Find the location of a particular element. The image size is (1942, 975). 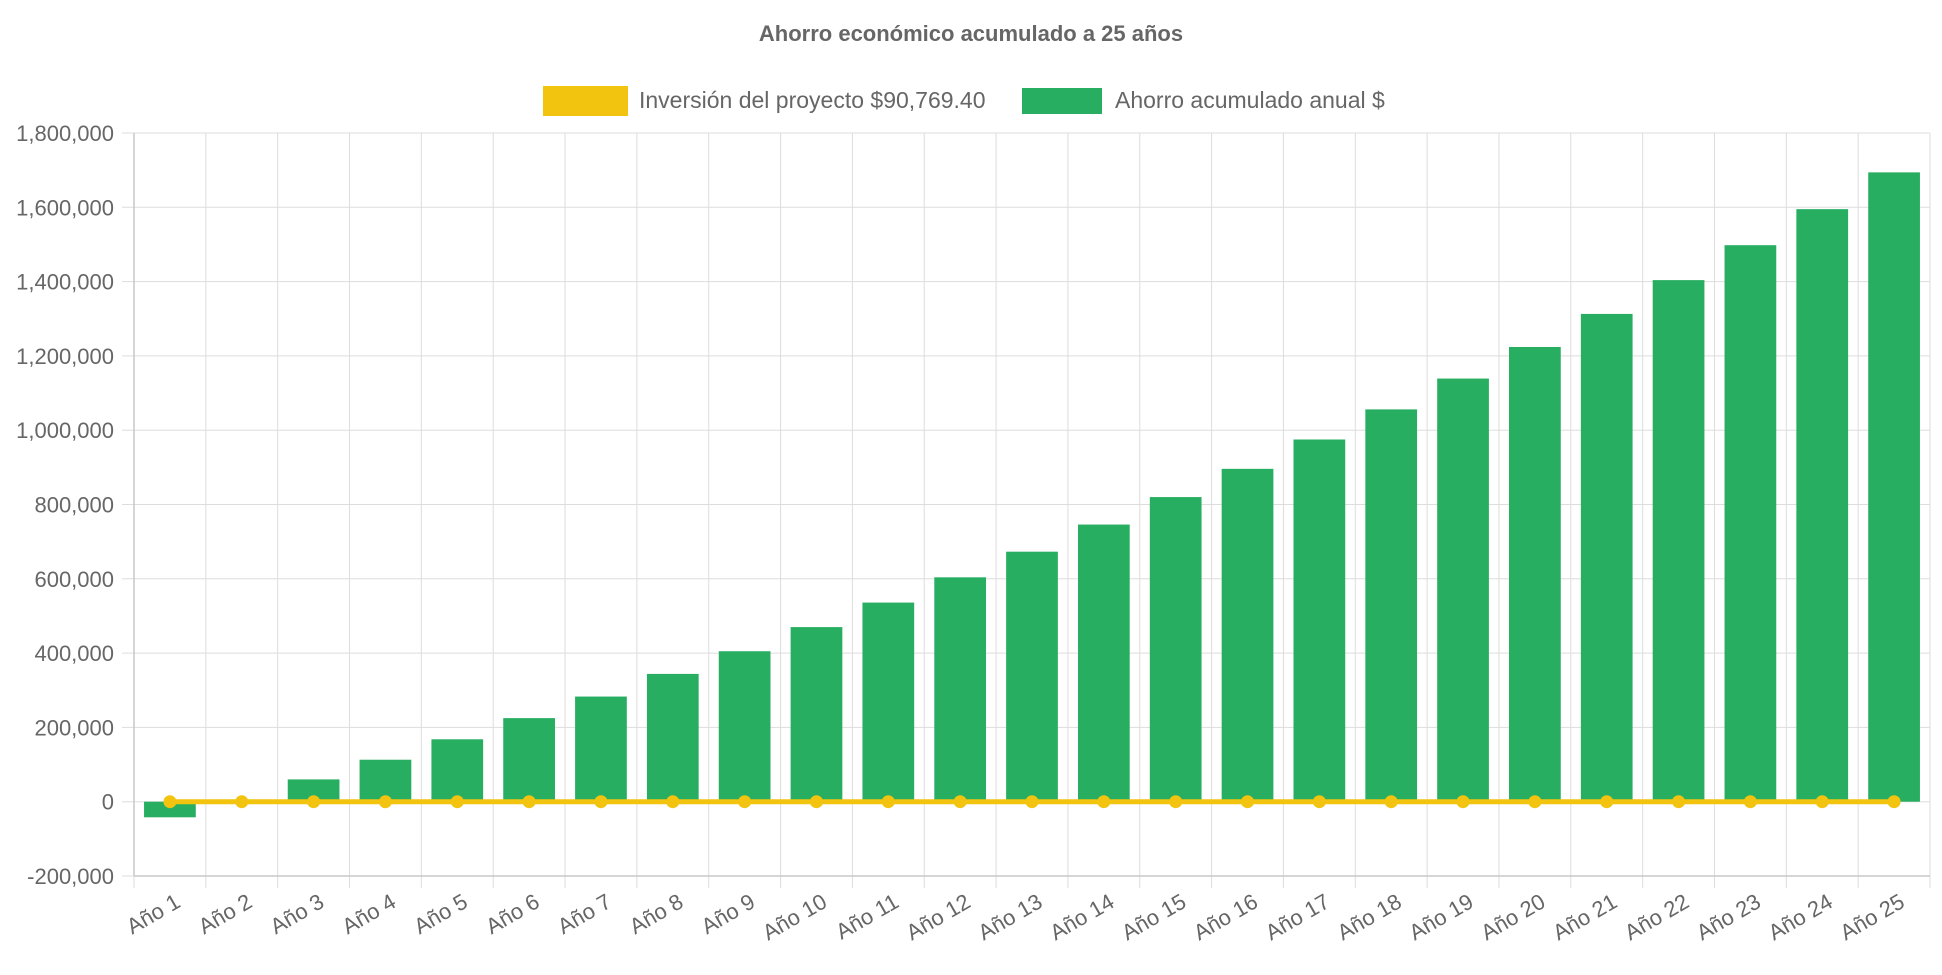

y-tick-label: 1,000,000 is located at coordinates (65, 430).